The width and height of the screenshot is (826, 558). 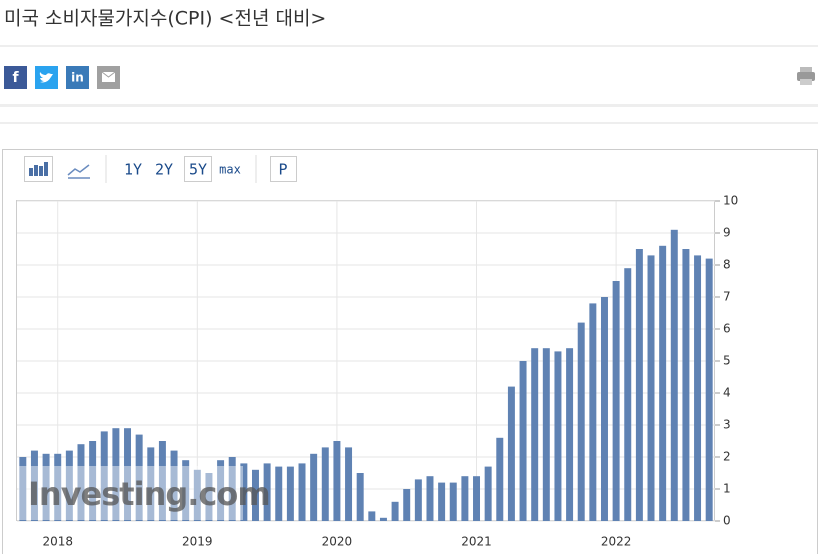 I want to click on range-button: P, so click(x=282, y=170).